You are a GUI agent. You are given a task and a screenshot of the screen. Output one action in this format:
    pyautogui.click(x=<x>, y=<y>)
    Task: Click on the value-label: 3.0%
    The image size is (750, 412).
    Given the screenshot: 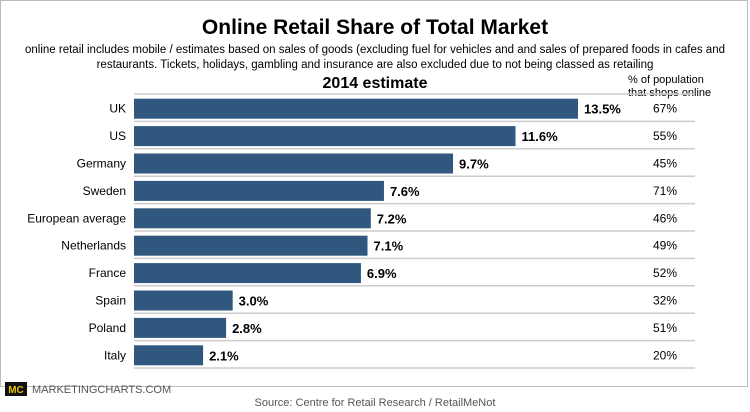 What is the action you would take?
    pyautogui.click(x=254, y=301)
    